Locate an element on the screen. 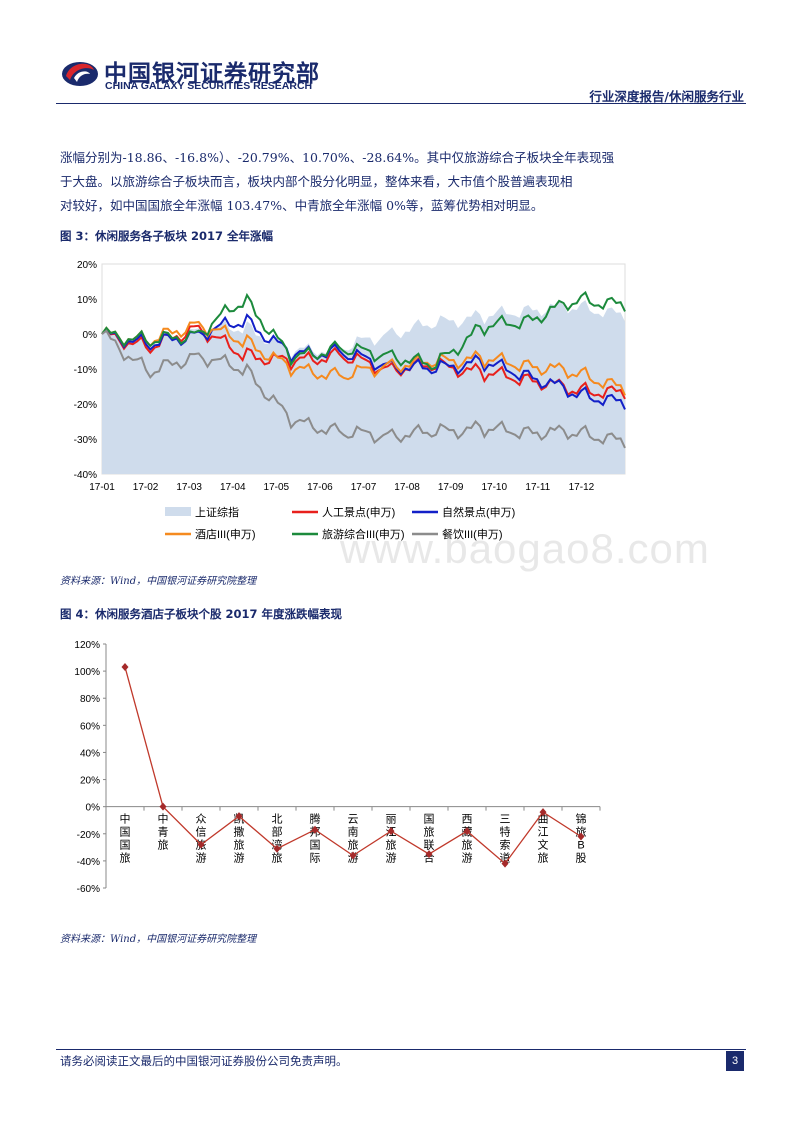  header-divider is located at coordinates (401, 103).